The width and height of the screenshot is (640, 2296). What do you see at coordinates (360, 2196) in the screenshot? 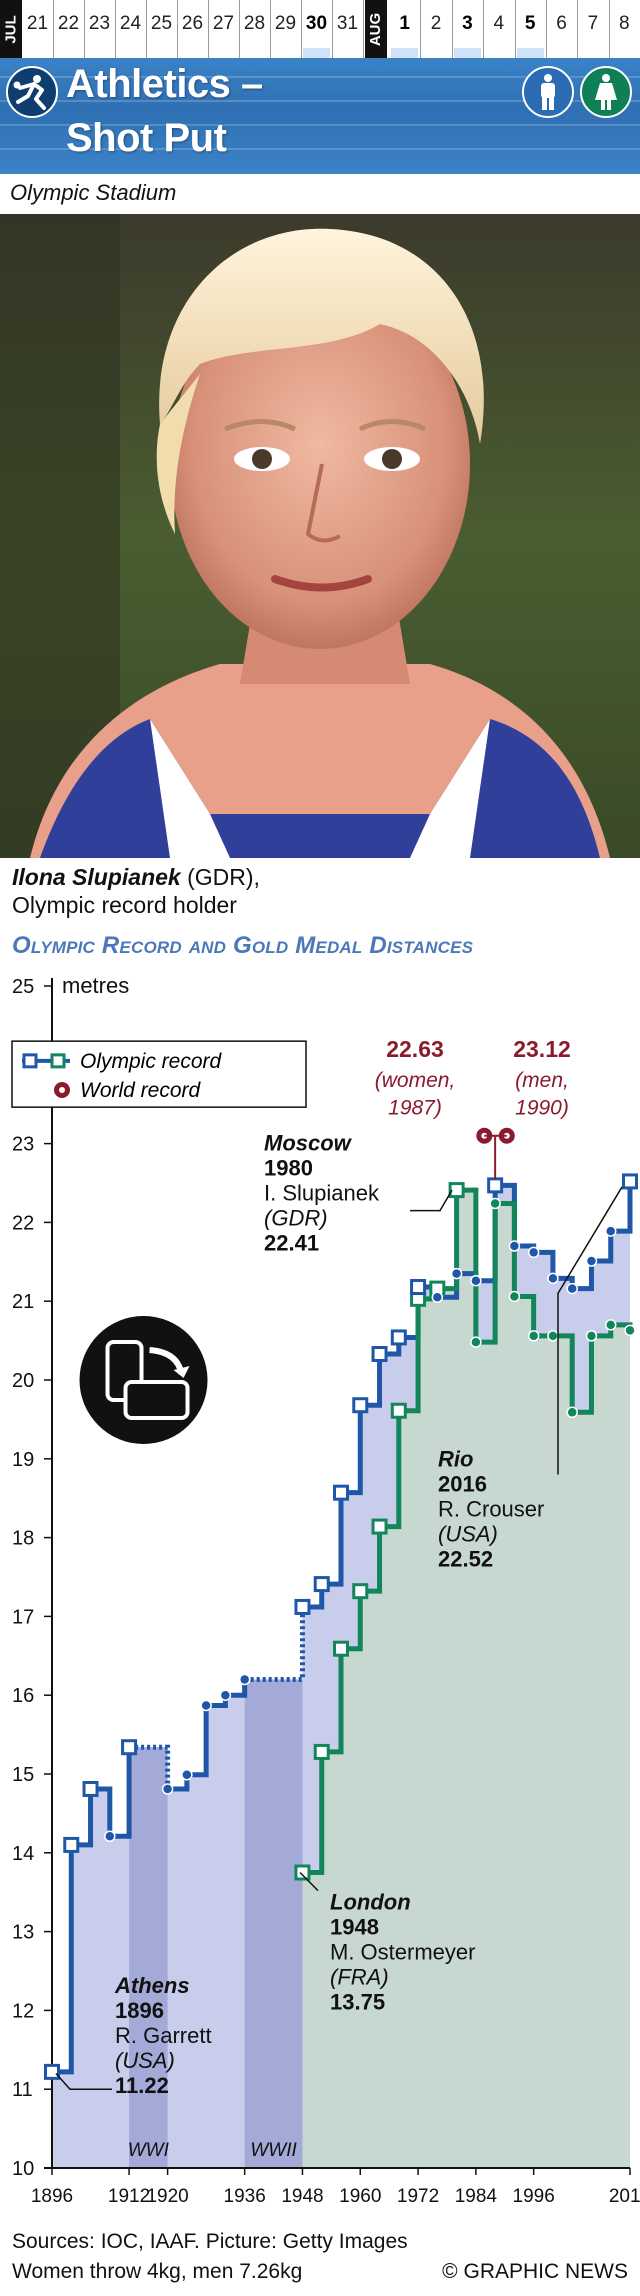
I see `x-tick-label-1960: 1960` at bounding box center [360, 2196].